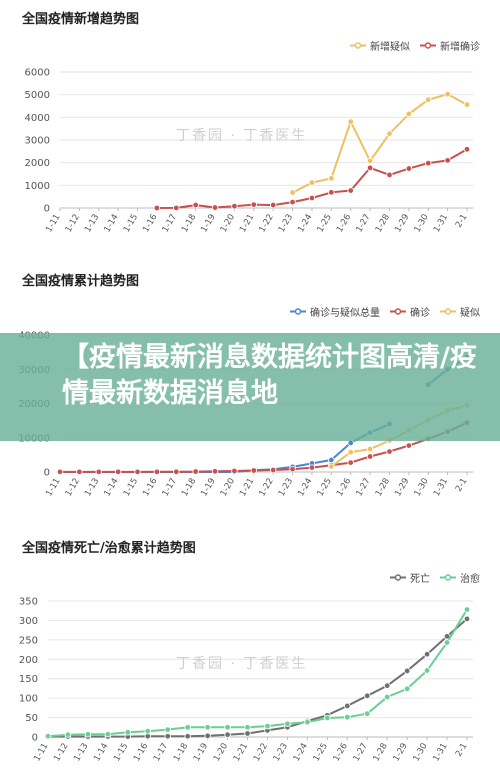 This screenshot has height=773, width=500. I want to click on x-tick-label: 2-1, so click(462, 750).